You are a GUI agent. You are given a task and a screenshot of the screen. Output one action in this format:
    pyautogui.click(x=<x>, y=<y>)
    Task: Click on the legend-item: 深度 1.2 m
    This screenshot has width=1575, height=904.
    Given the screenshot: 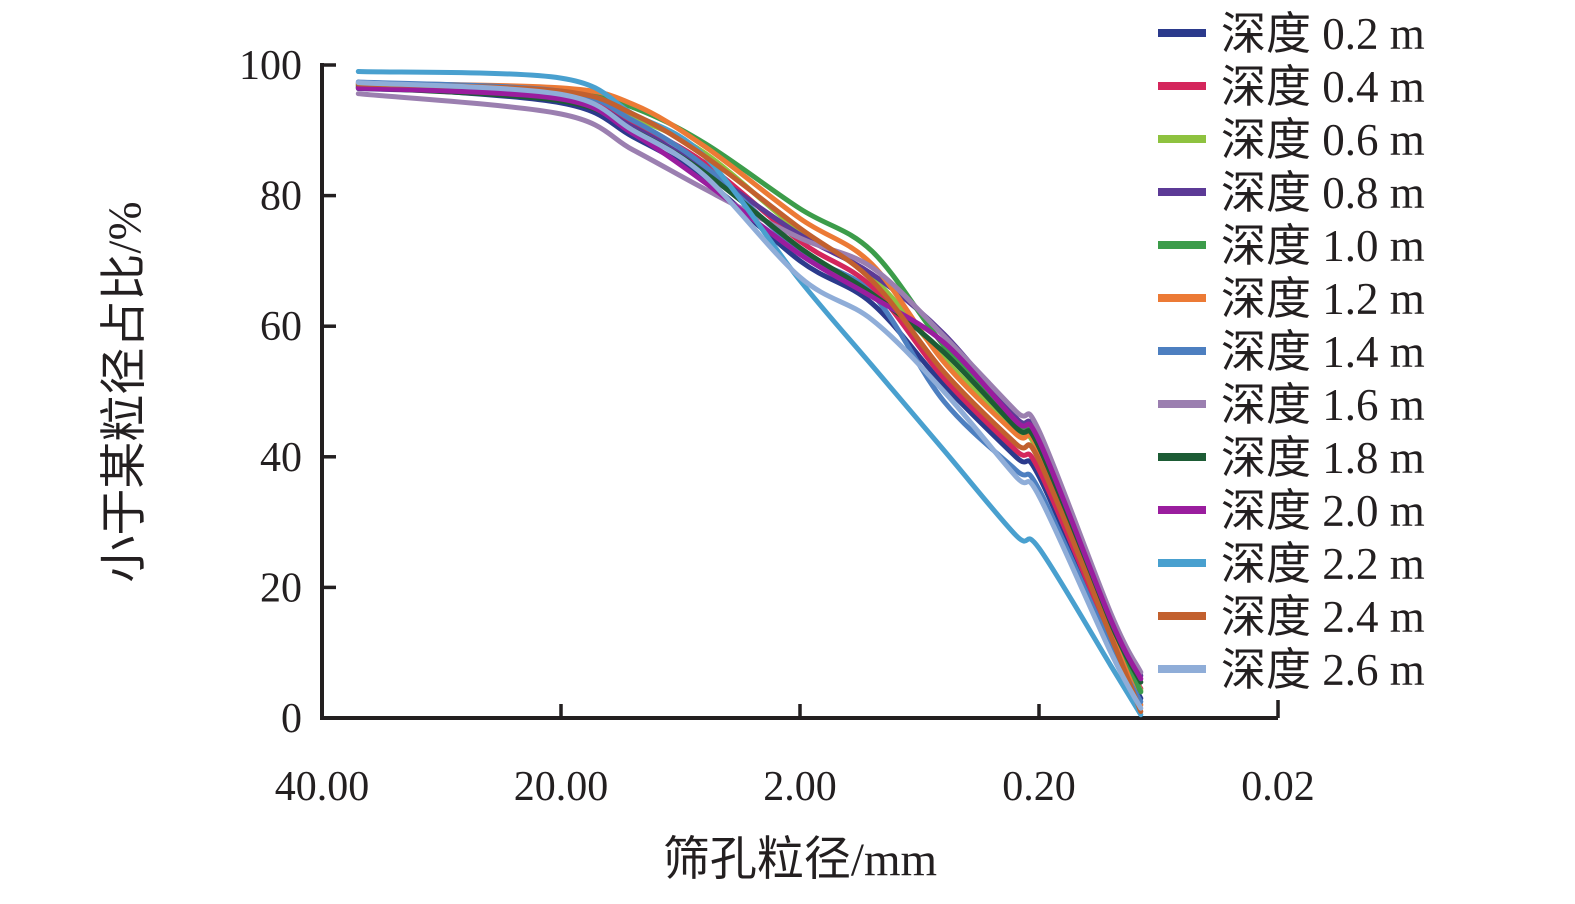 What is the action you would take?
    pyautogui.click(x=1291, y=299)
    